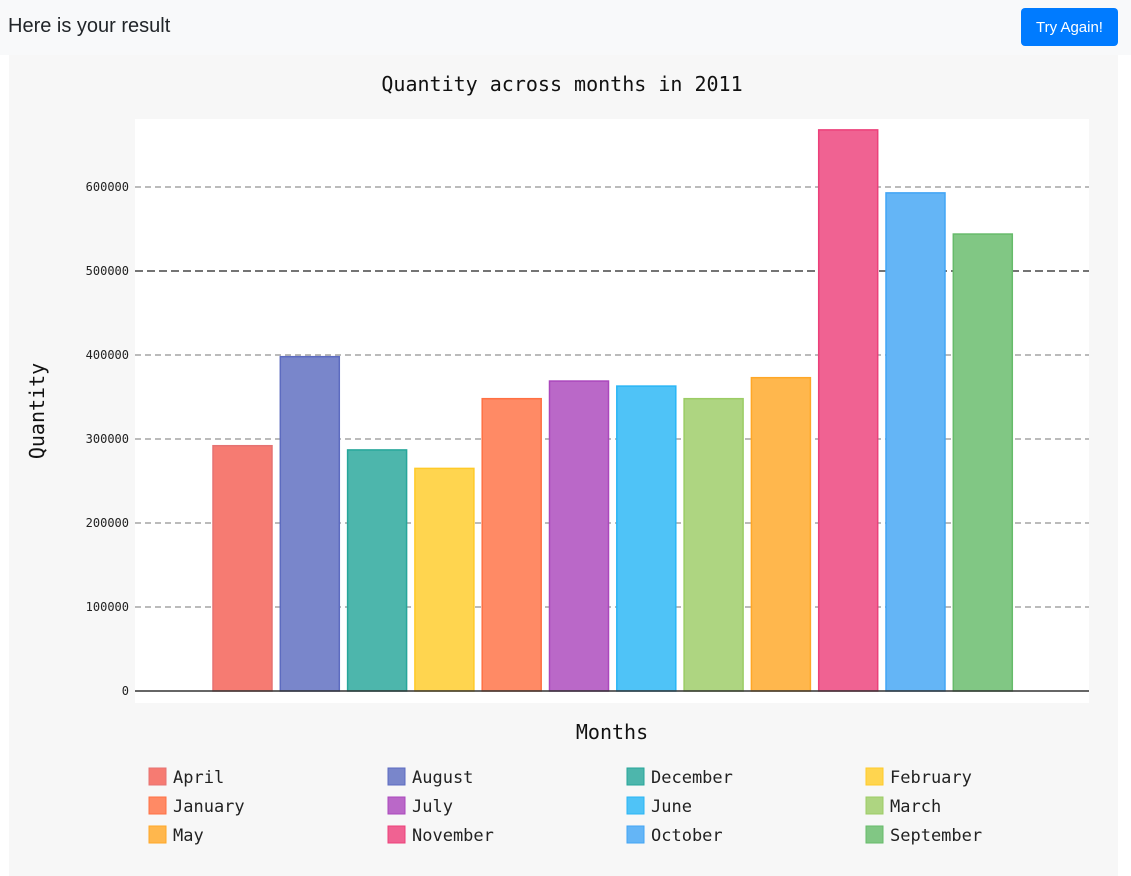  What do you see at coordinates (692, 778) in the screenshot?
I see `legend-label: December` at bounding box center [692, 778].